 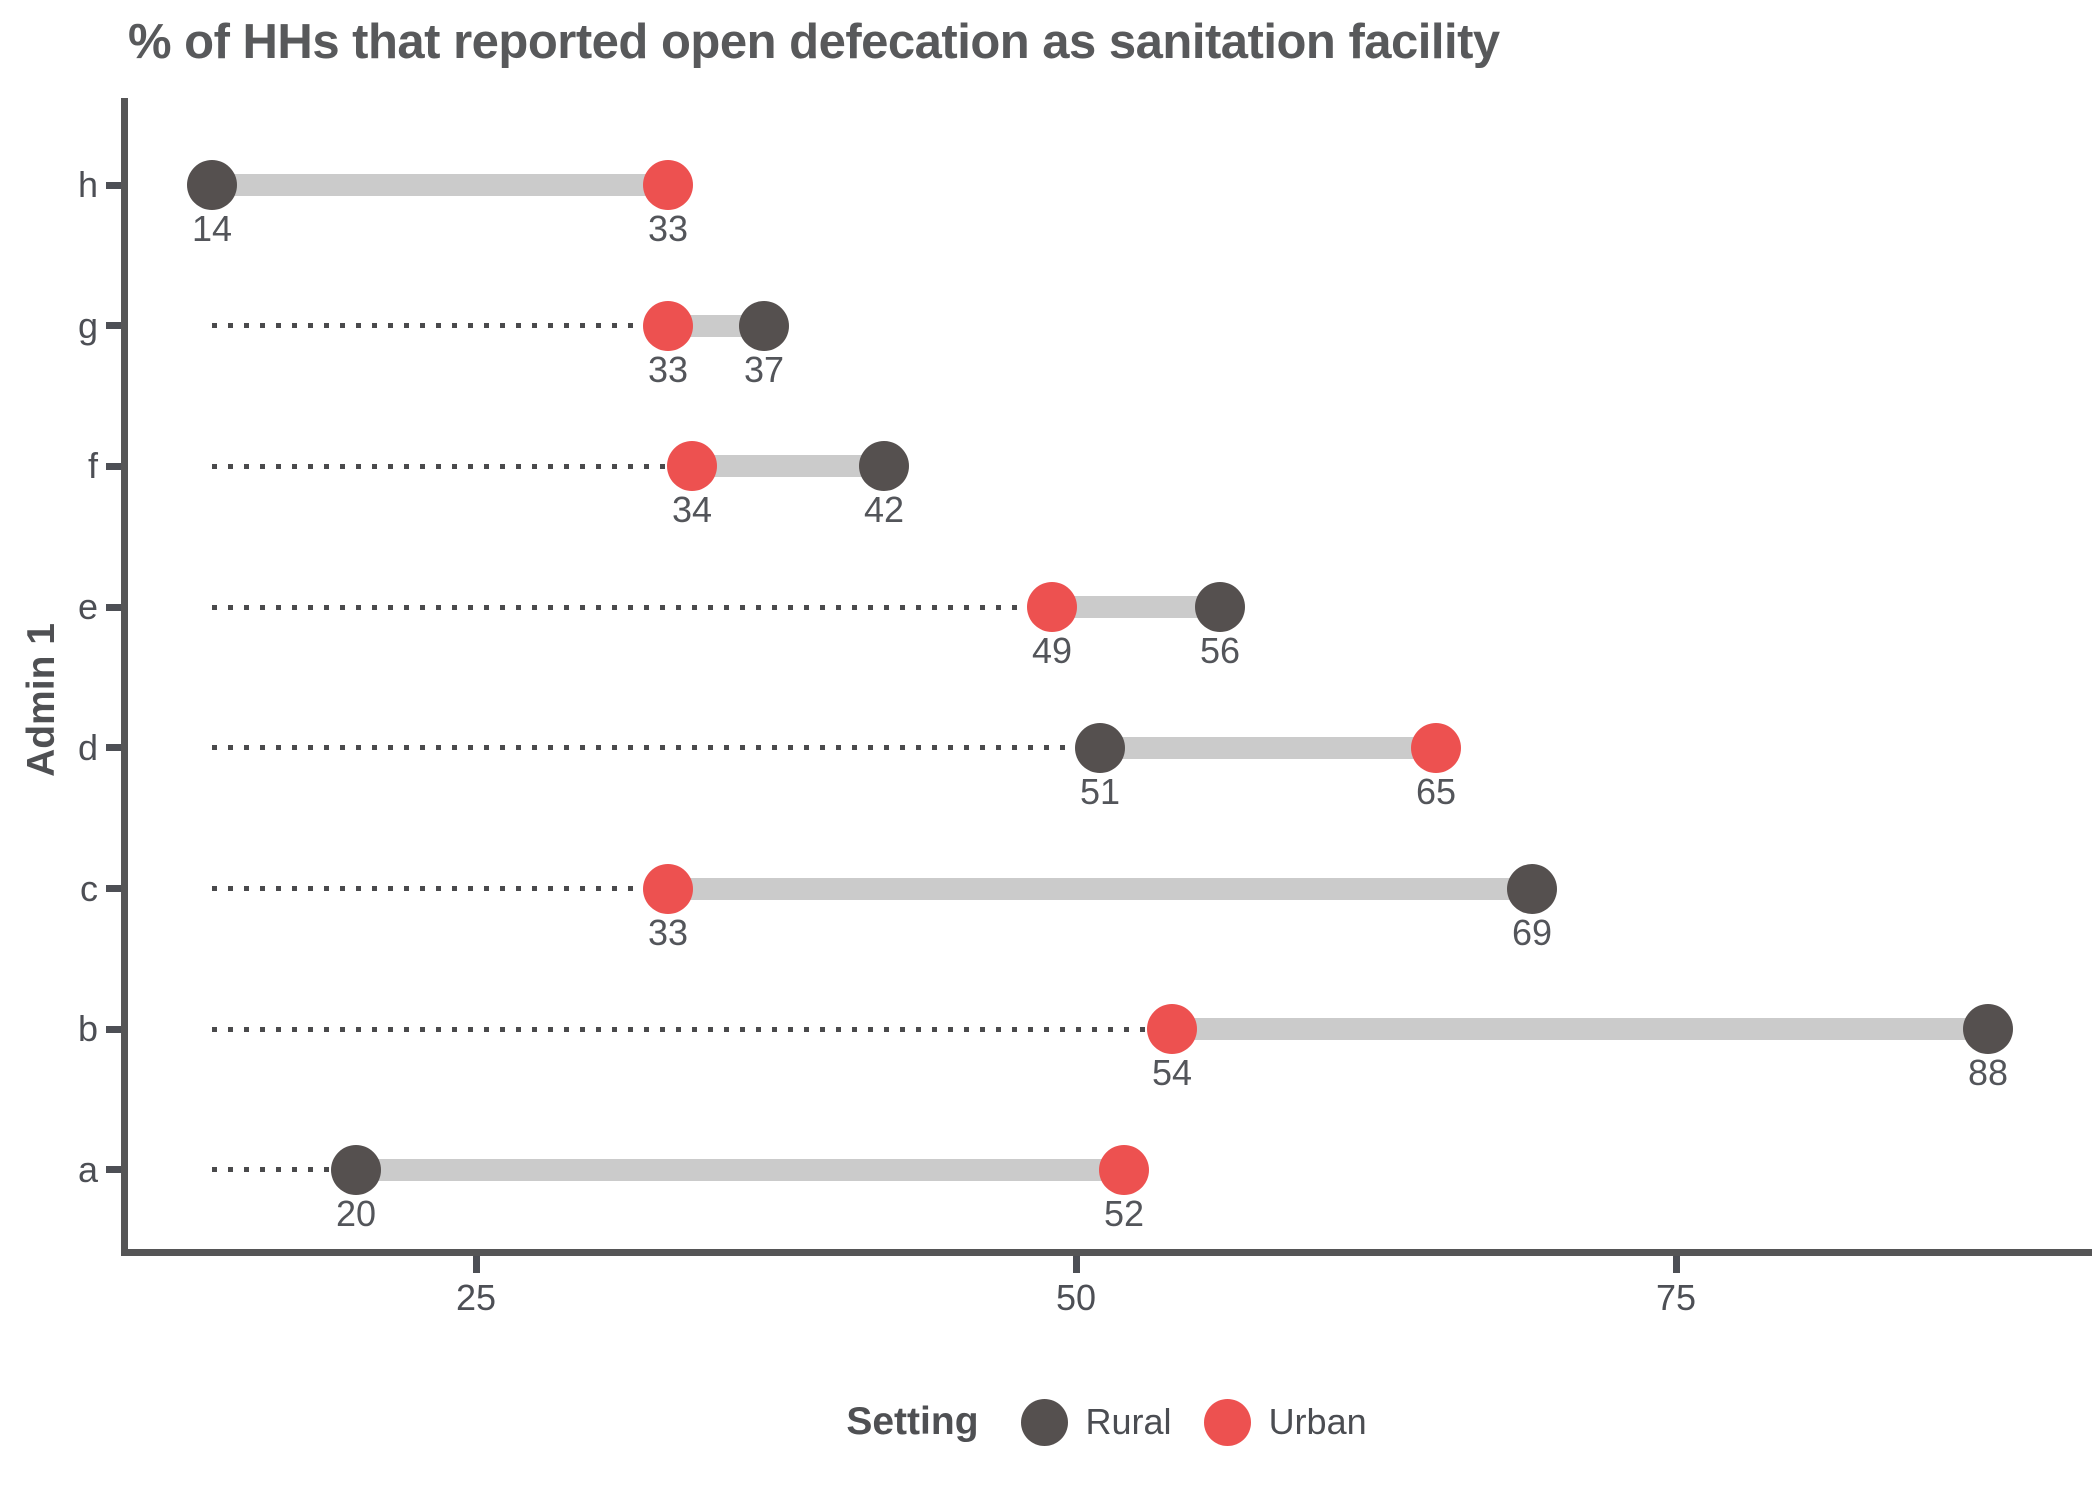 I want to click on leader-line-g, so click(x=440, y=326).